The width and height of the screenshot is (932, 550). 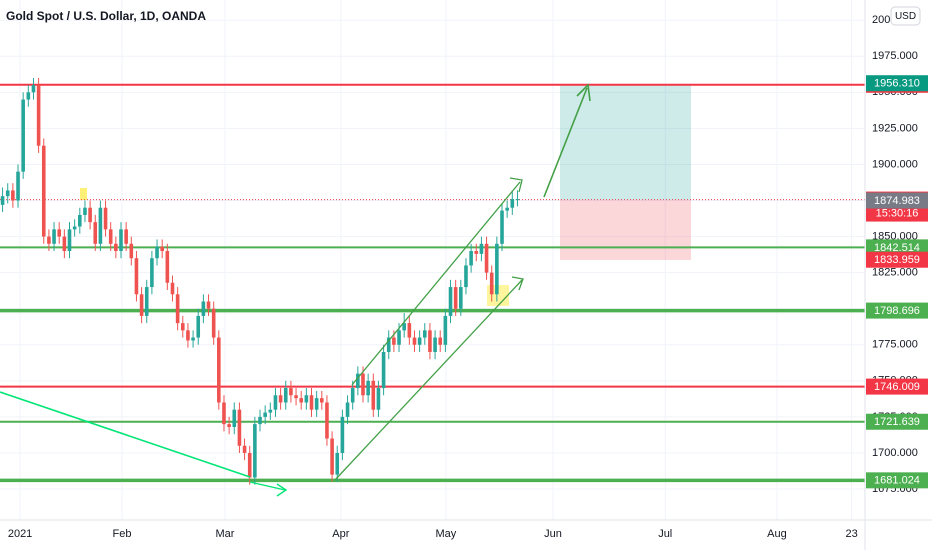 I want to click on x-tick-label: Mar, so click(x=225, y=534).